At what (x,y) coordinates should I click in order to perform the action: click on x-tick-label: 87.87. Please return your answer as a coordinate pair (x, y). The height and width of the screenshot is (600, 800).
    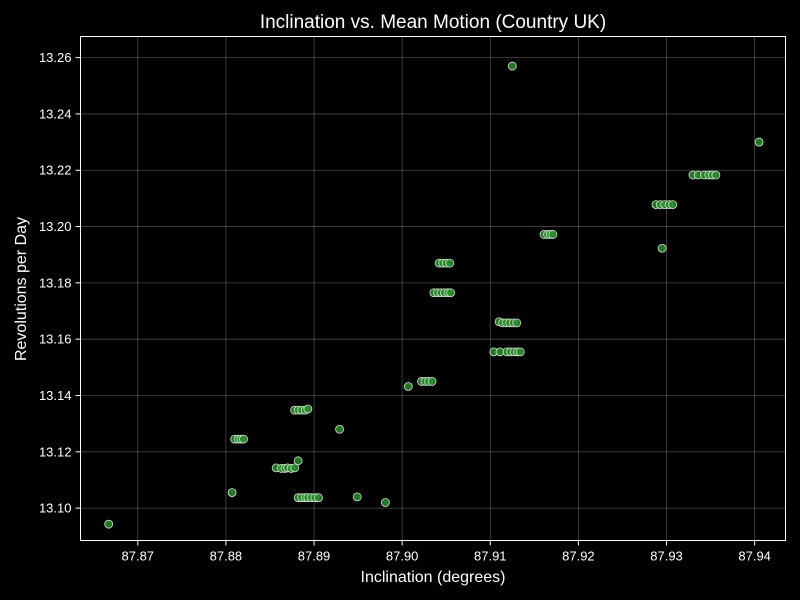
    Looking at the image, I should click on (138, 556).